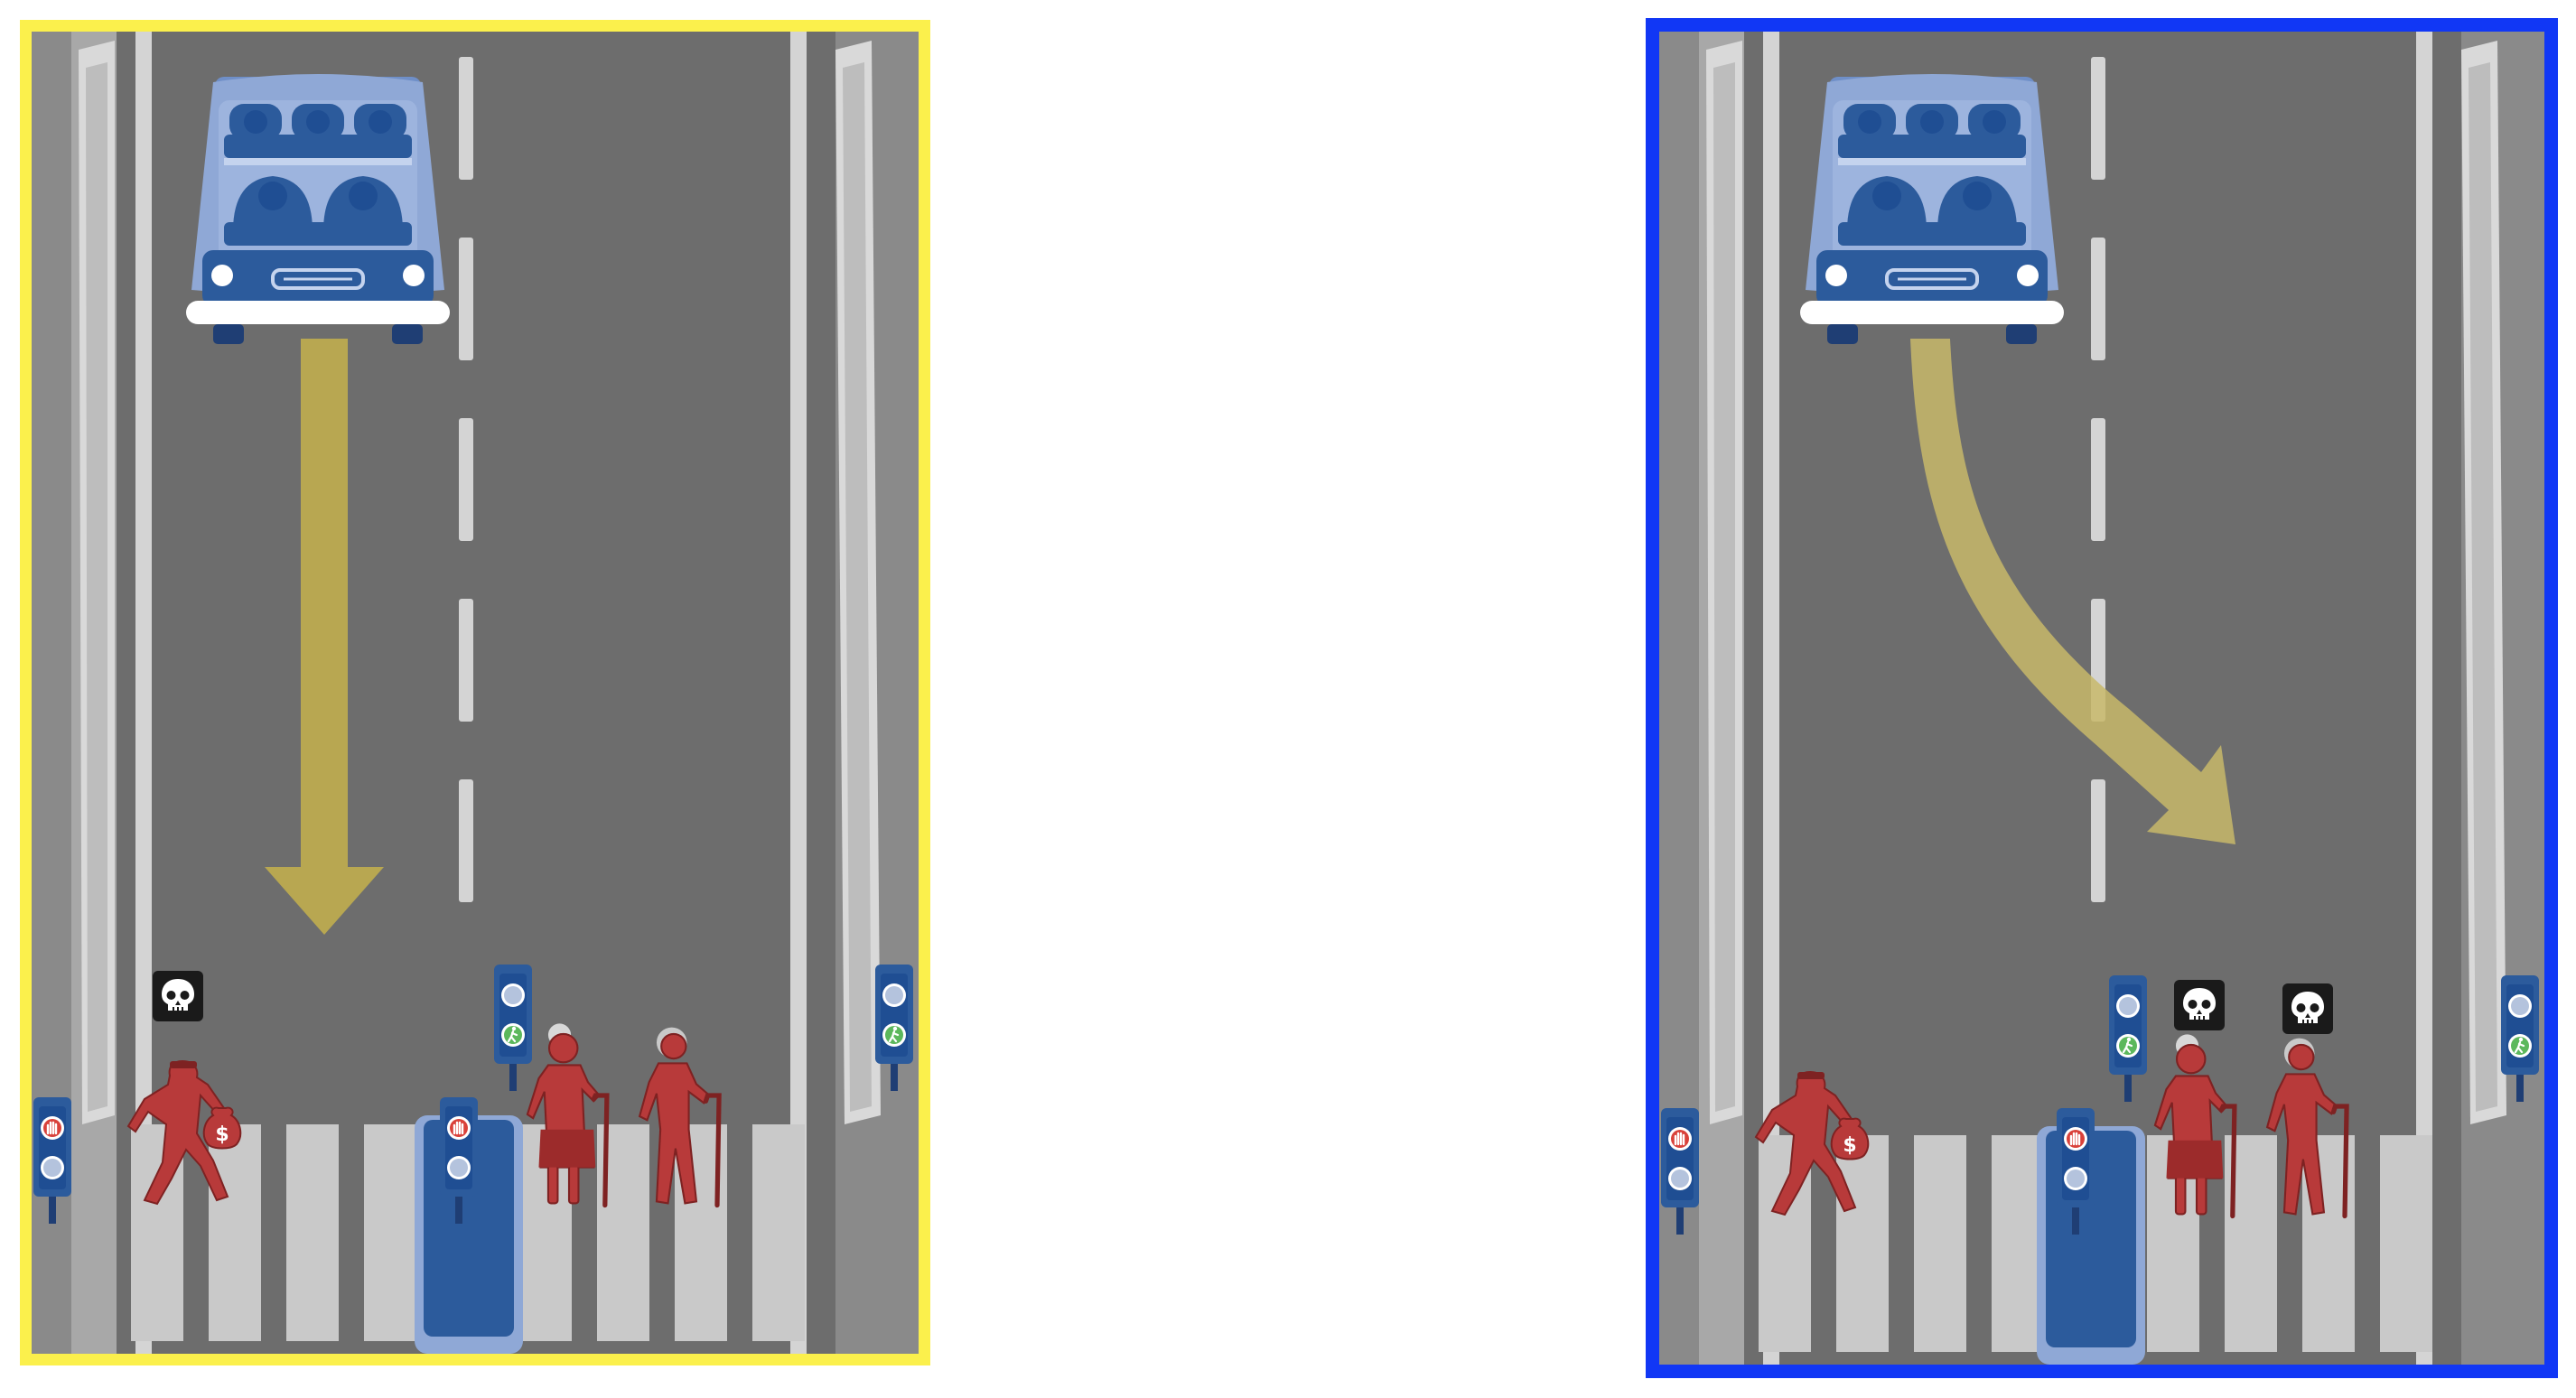 The image size is (2576, 1398). What do you see at coordinates (74, 693) in the screenshot?
I see `left-barrier` at bounding box center [74, 693].